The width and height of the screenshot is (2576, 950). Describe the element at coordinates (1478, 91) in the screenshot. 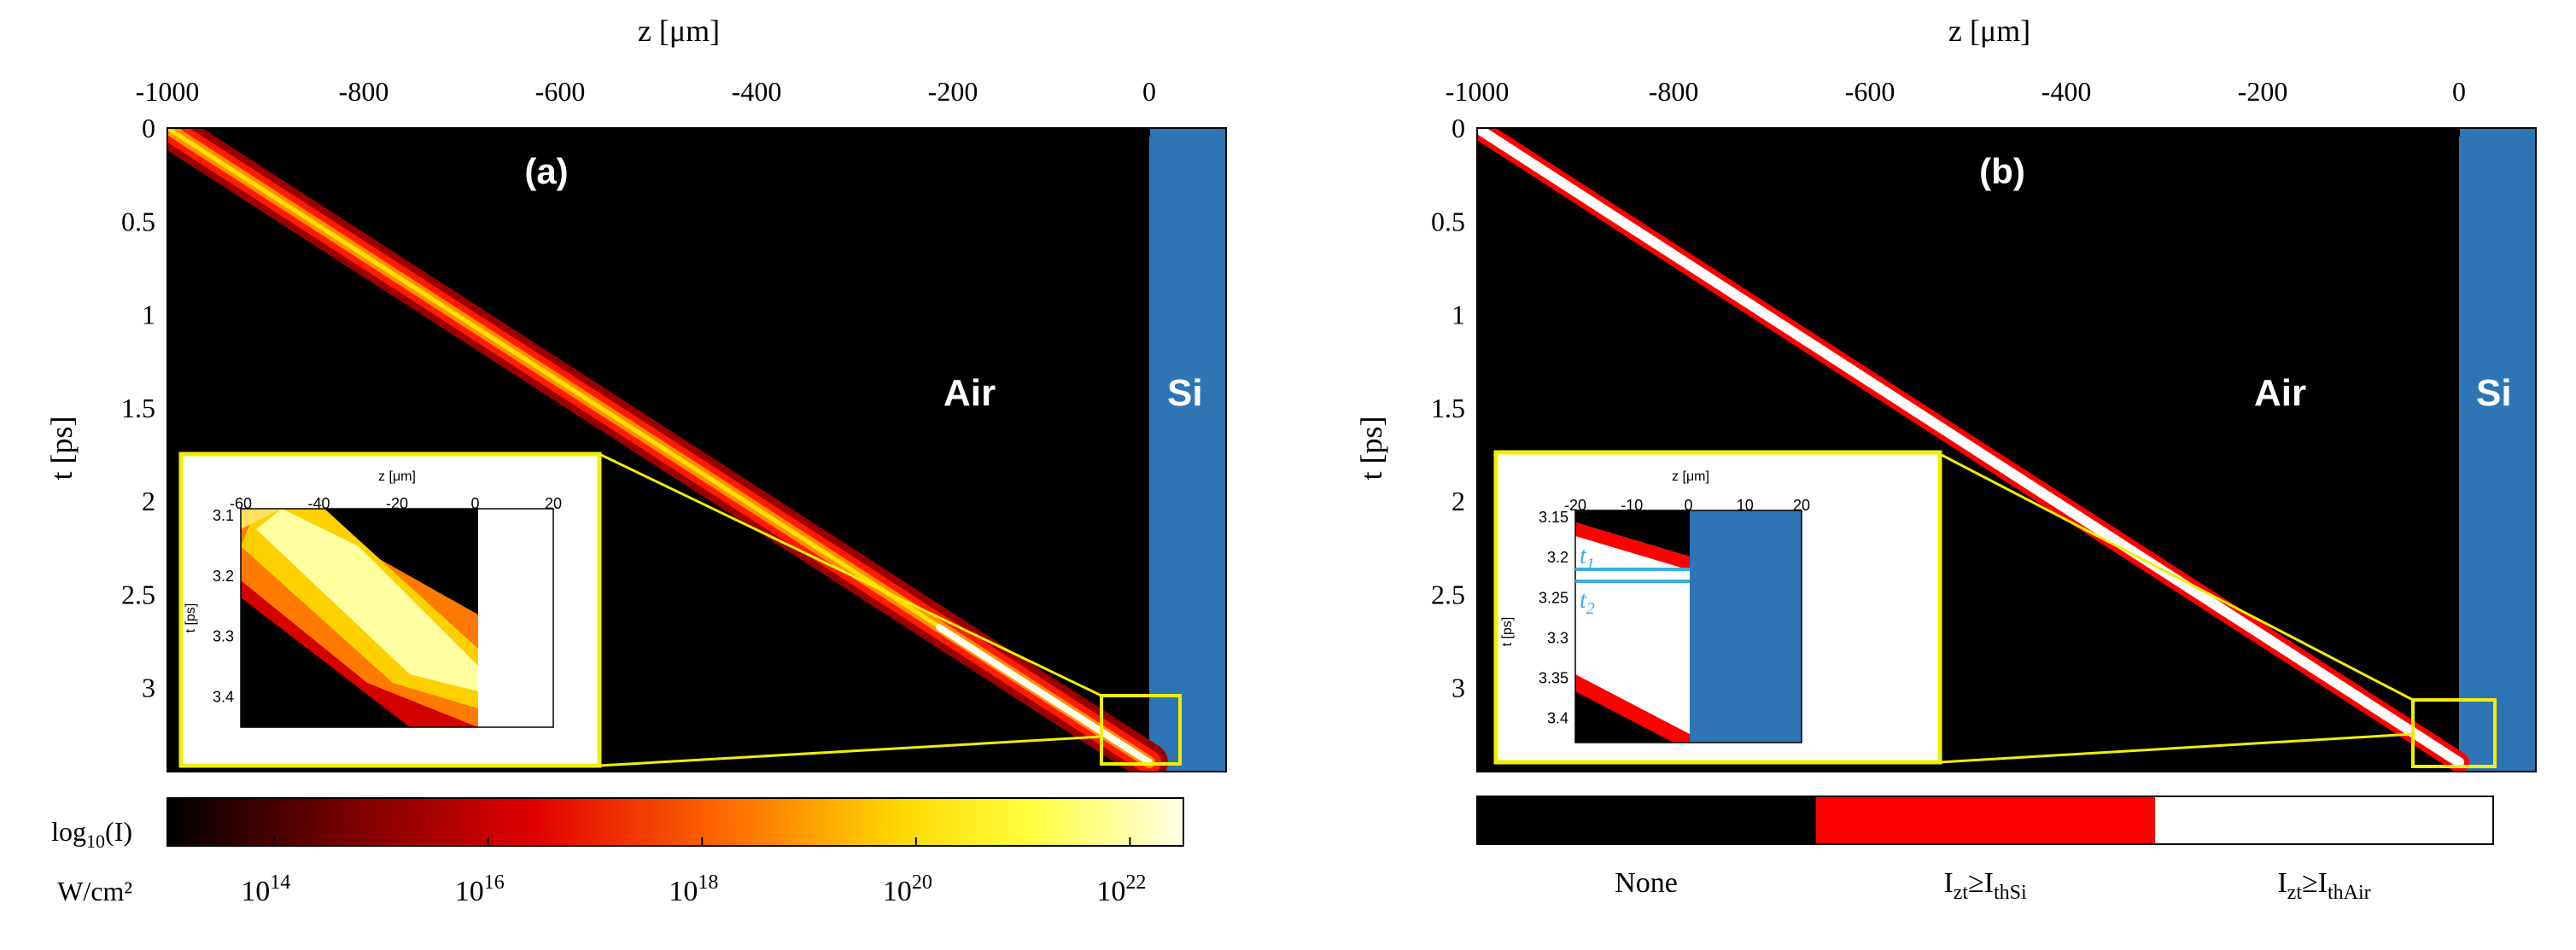

I see `x-tick-label-b: -1000` at that location.